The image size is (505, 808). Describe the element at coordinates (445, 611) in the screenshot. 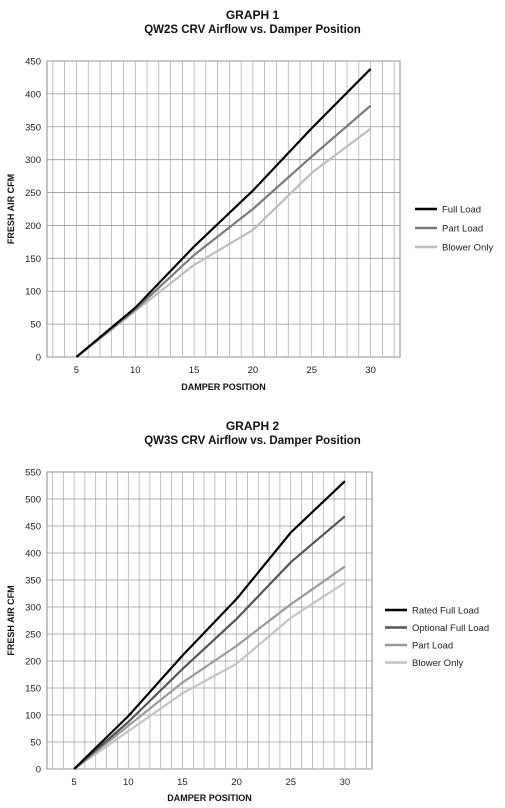

I see `legend-label: Rated Full Load` at that location.